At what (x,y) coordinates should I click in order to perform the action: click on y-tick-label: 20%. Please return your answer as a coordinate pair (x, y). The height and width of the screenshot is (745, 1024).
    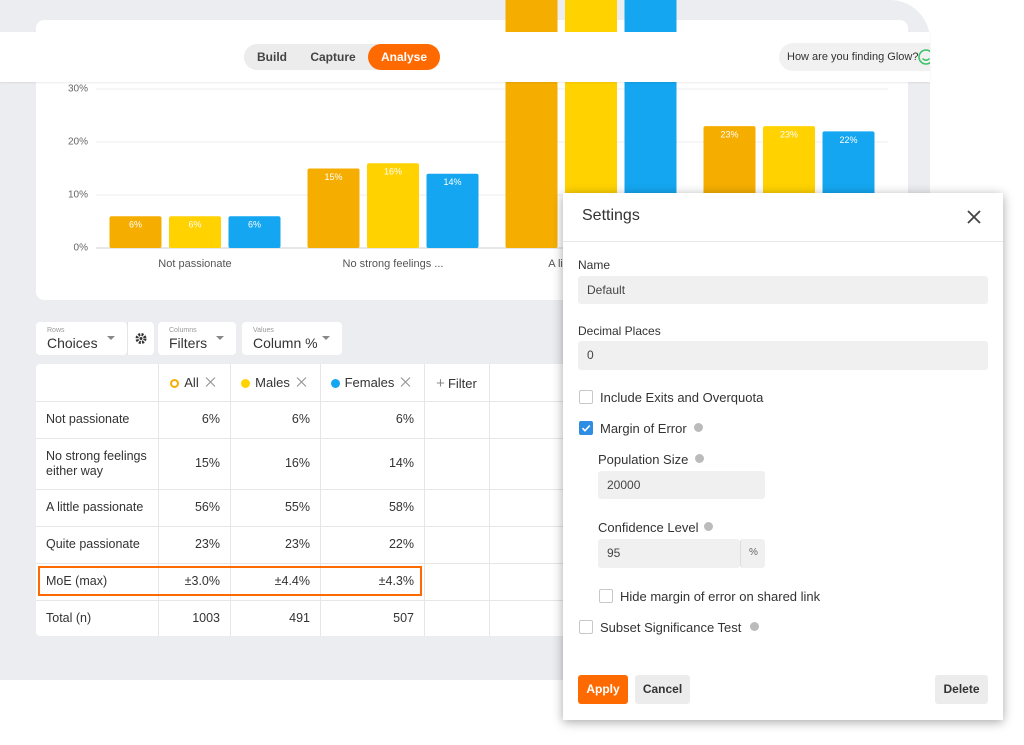
    Looking at the image, I should click on (78, 142).